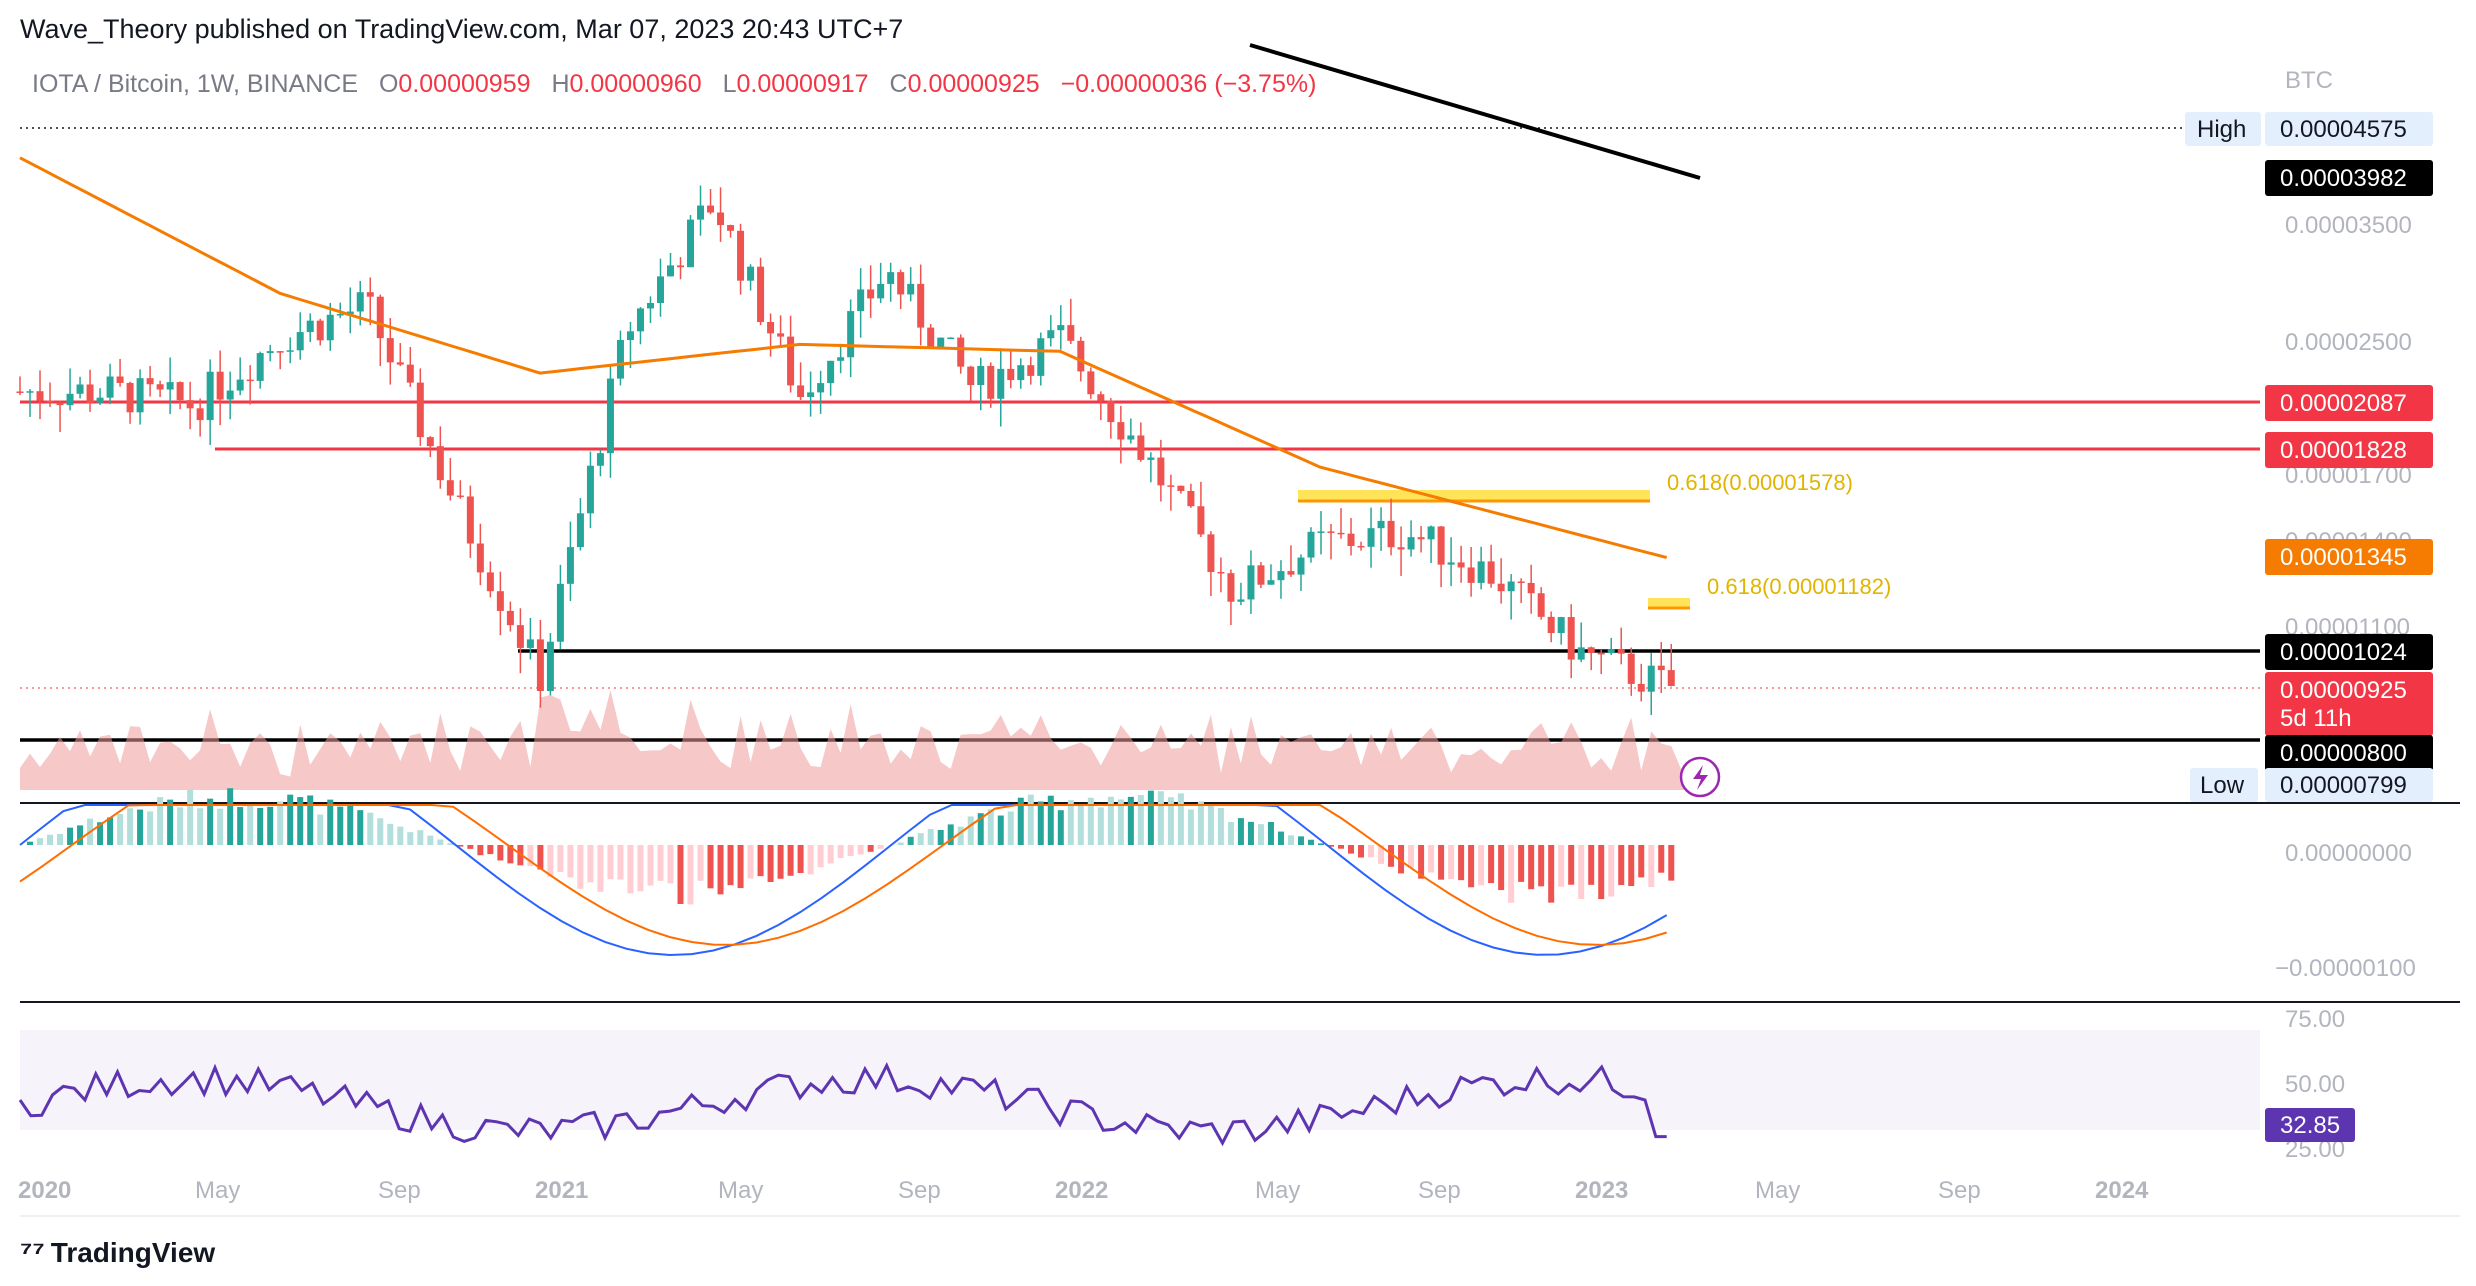  Describe the element at coordinates (1700, 777) in the screenshot. I see `bolt-icon` at that location.